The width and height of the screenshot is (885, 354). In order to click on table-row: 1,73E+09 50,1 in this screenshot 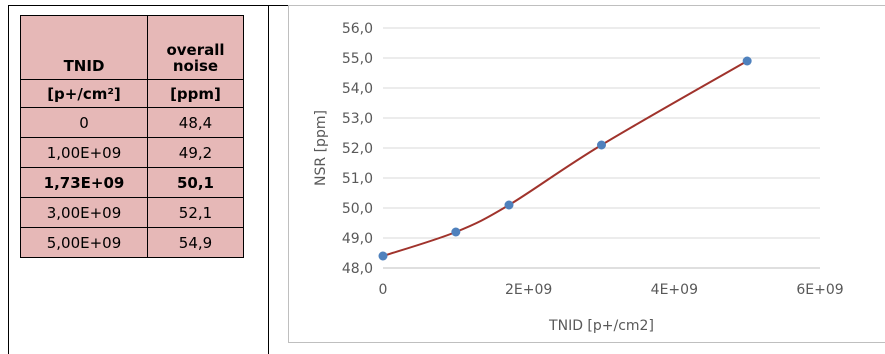, I will do `click(132, 182)`.